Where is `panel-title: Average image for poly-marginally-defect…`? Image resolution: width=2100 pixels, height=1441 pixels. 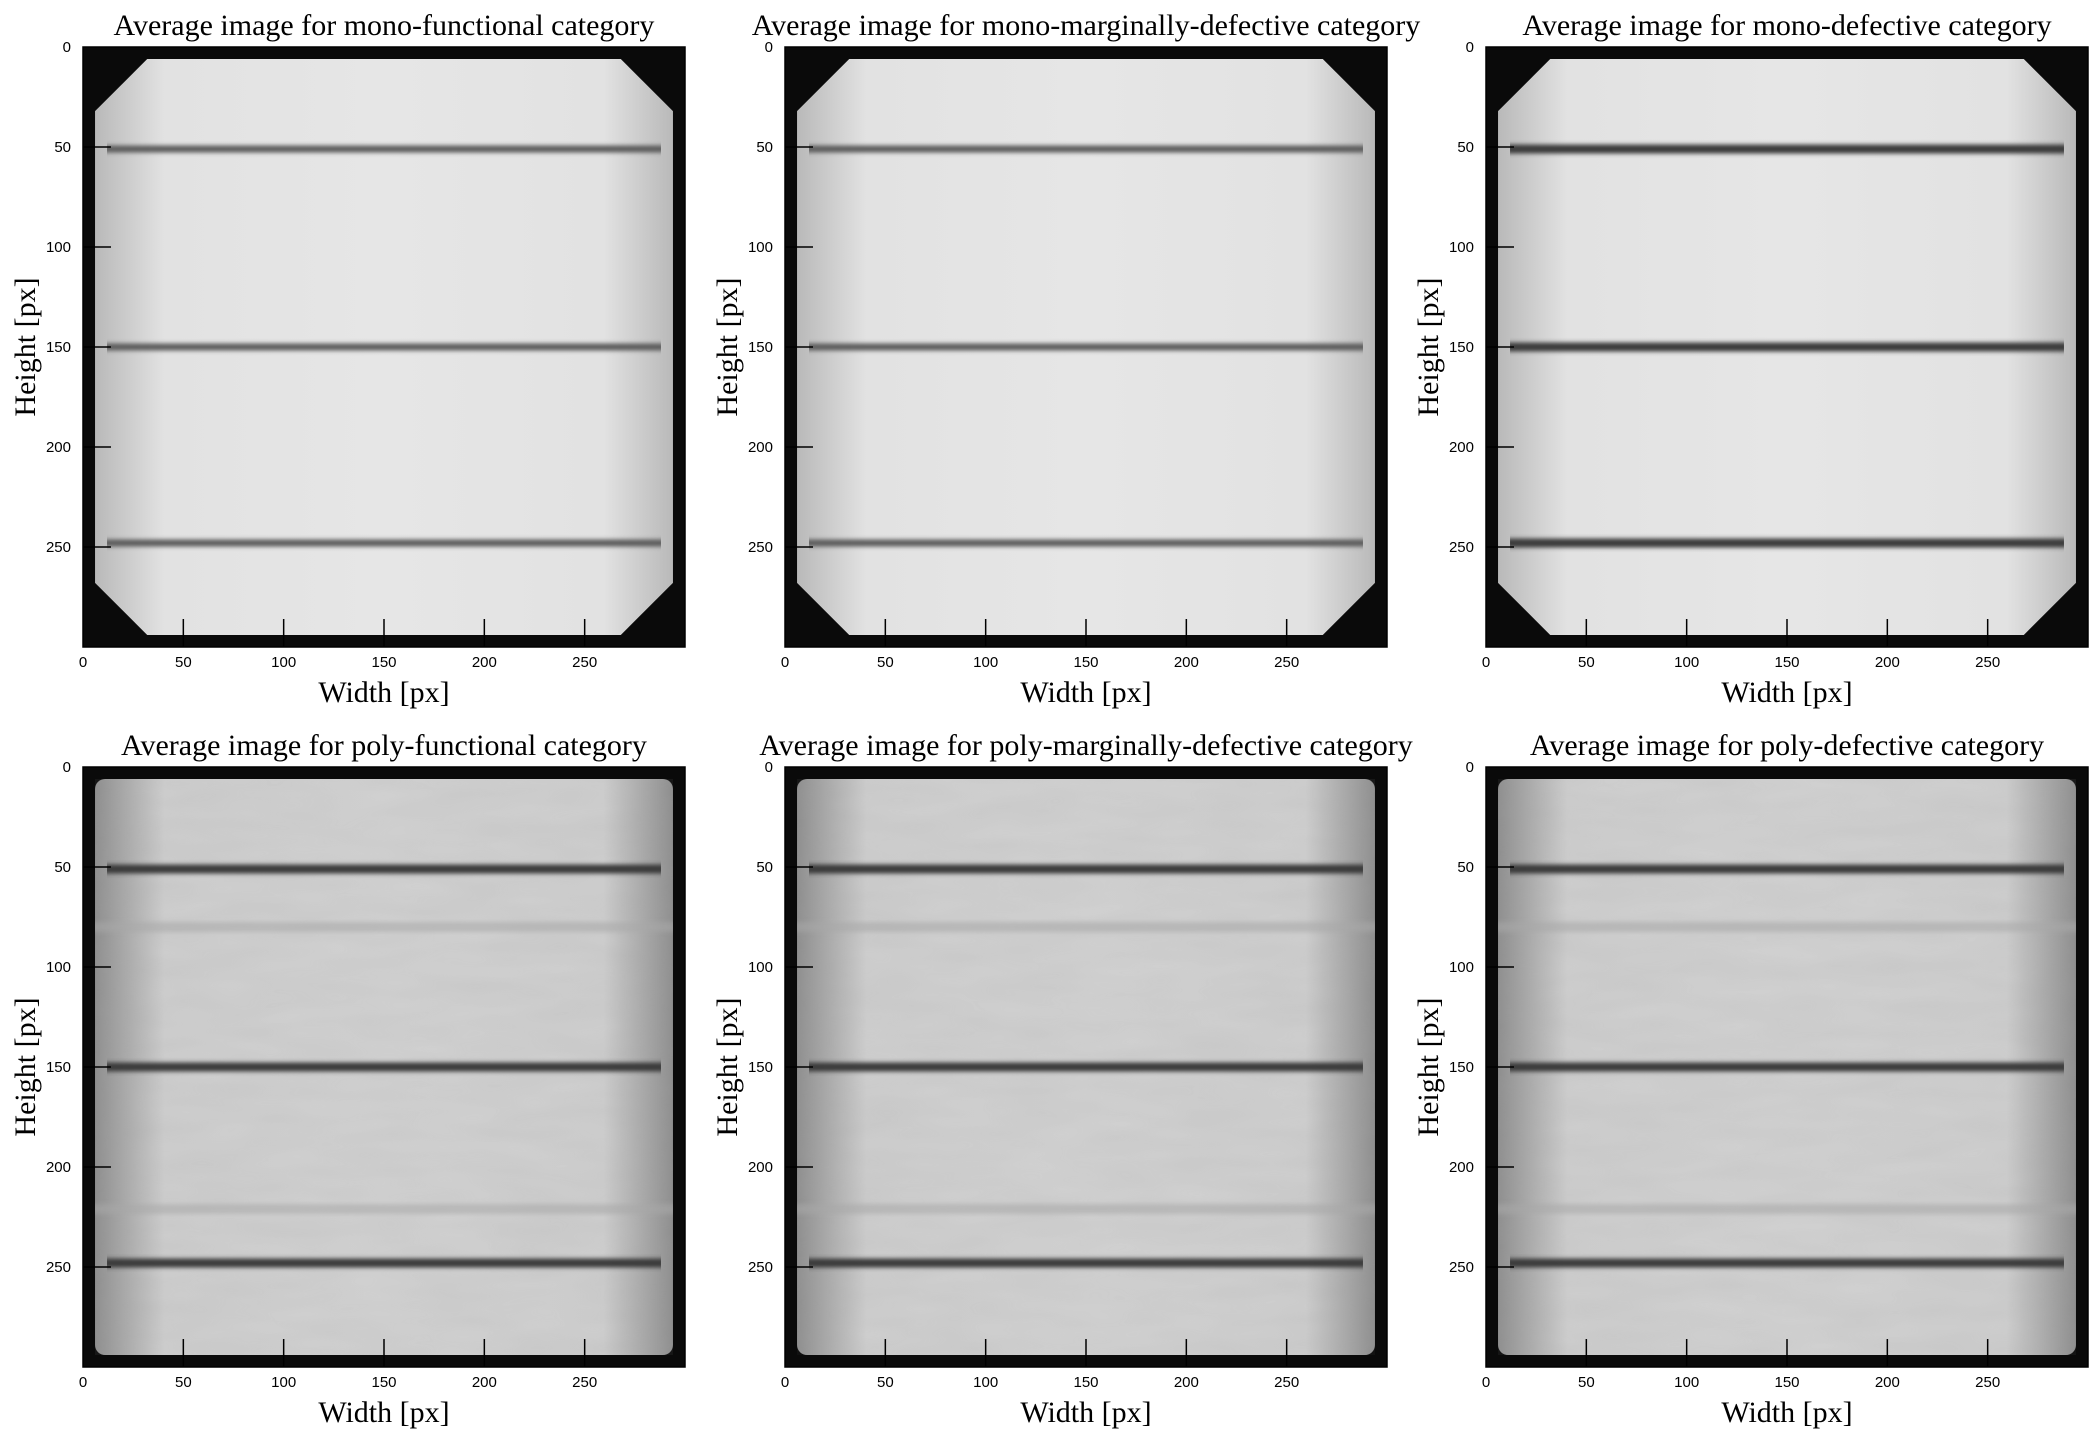
panel-title: Average image for poly-marginally-defect… is located at coordinates (1086, 745).